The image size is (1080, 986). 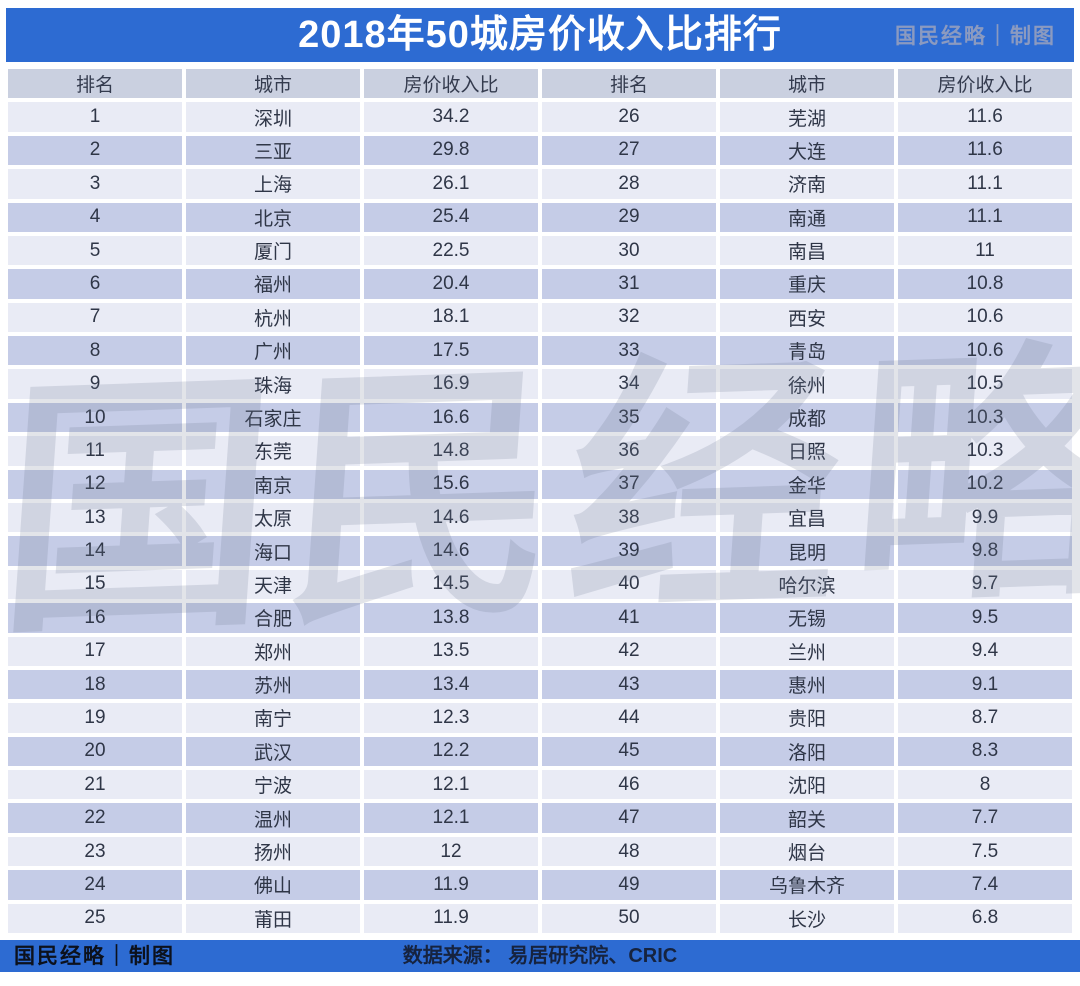 I want to click on rank-cell: 33, so click(x=629, y=351).